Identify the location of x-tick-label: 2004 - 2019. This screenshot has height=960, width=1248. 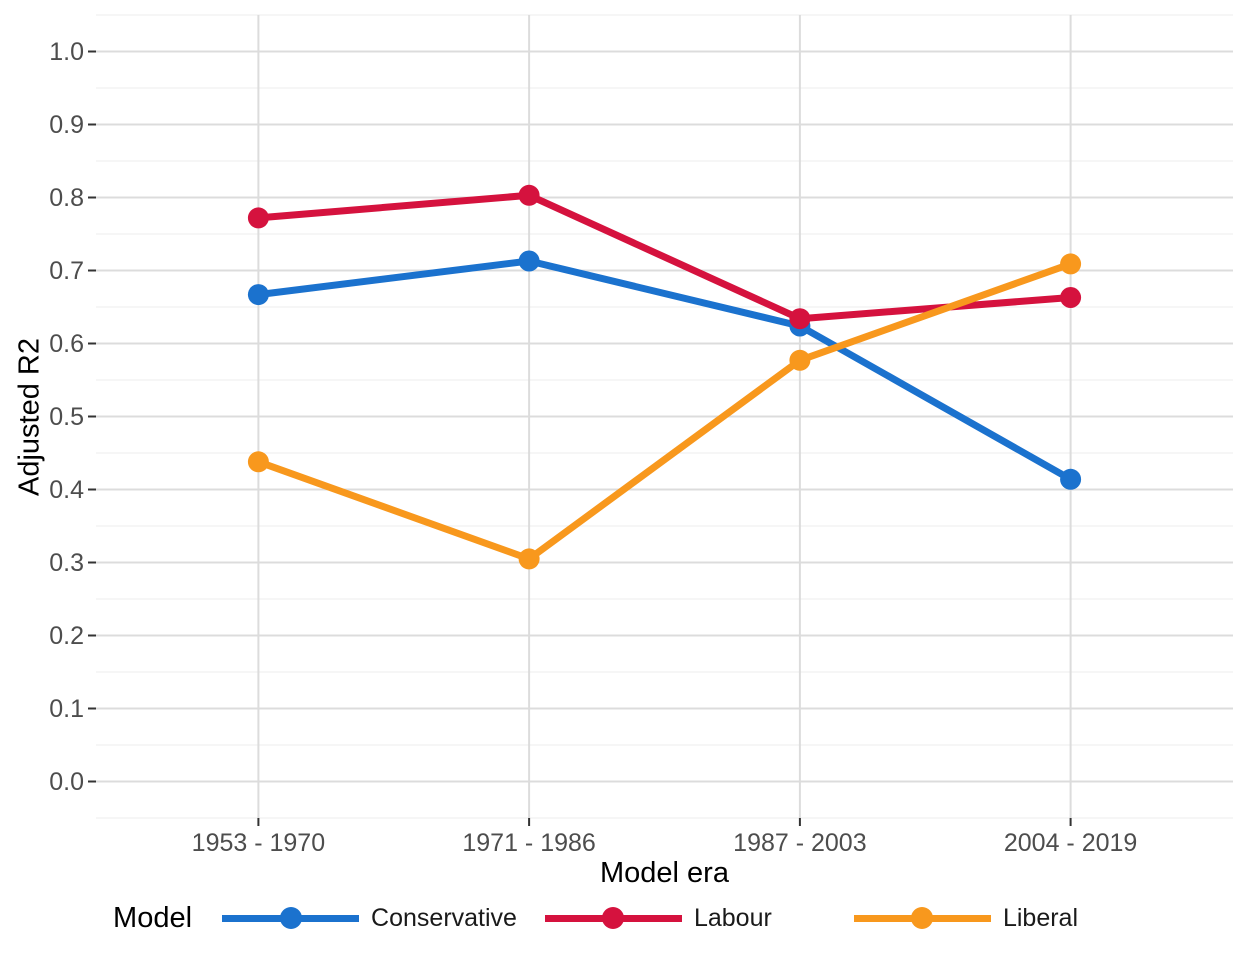
(1070, 843).